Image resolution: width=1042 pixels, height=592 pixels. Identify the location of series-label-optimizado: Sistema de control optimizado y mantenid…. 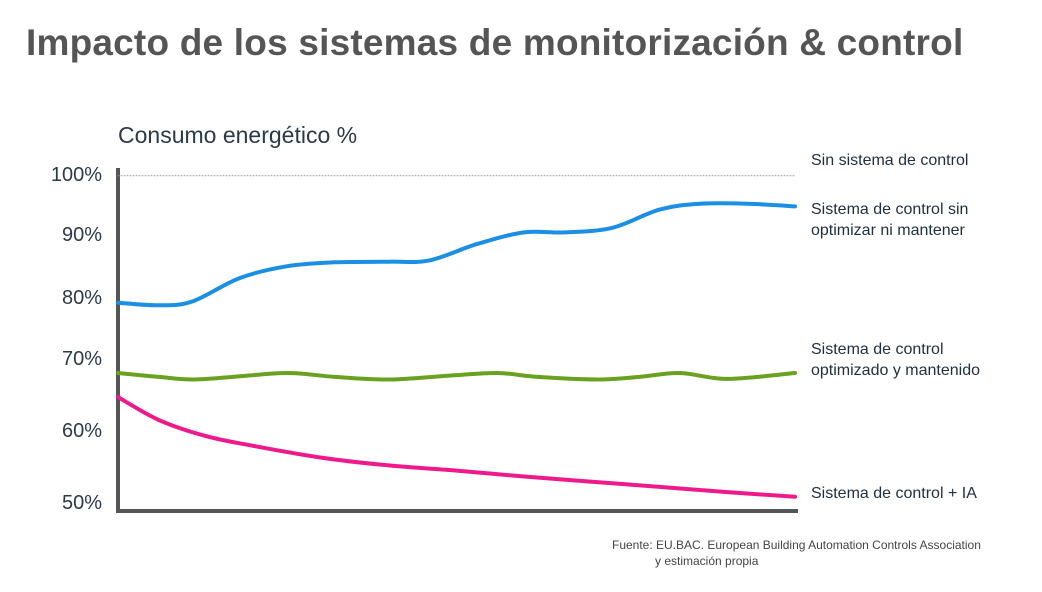
(895, 360).